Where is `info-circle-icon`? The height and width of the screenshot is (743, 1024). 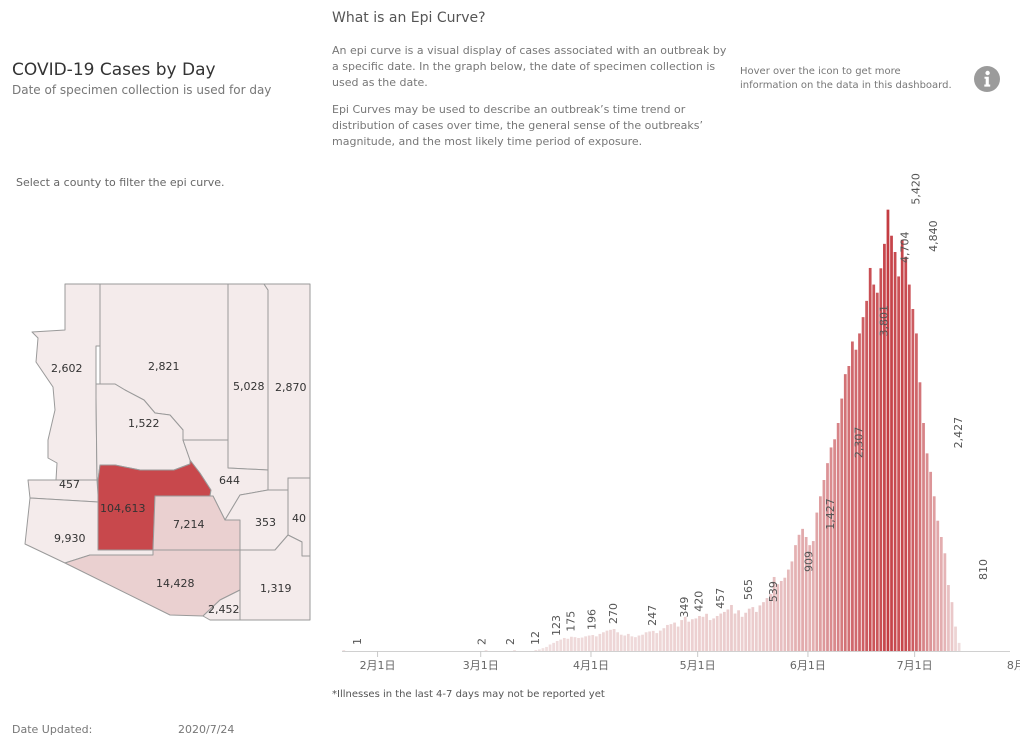 info-circle-icon is located at coordinates (987, 79).